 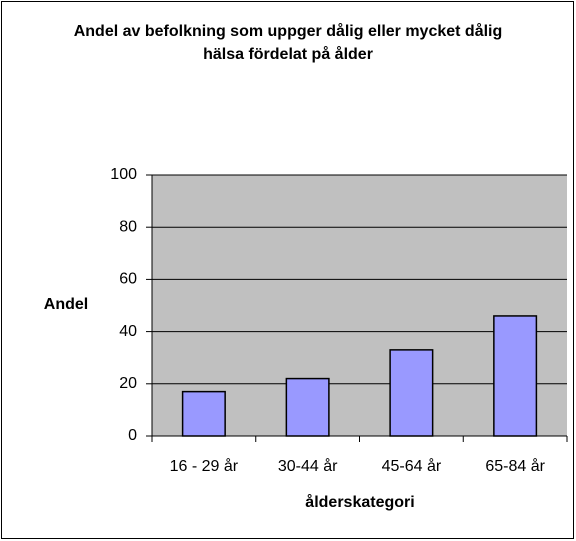 I want to click on y-tick-label: 20, so click(x=128, y=383).